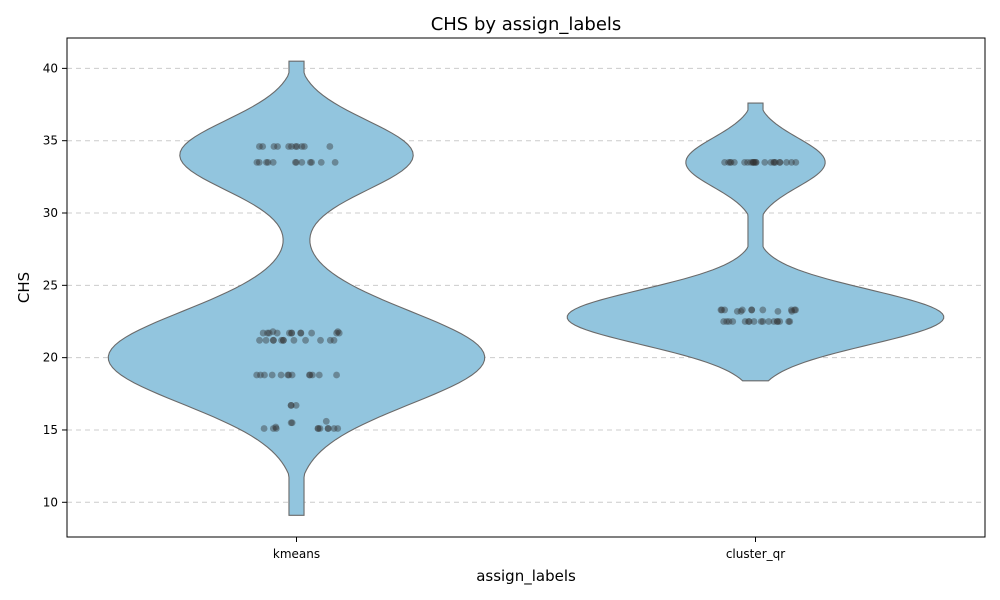 The height and width of the screenshot is (600, 1000). What do you see at coordinates (50, 213) in the screenshot?
I see `y-tick-label: 30` at bounding box center [50, 213].